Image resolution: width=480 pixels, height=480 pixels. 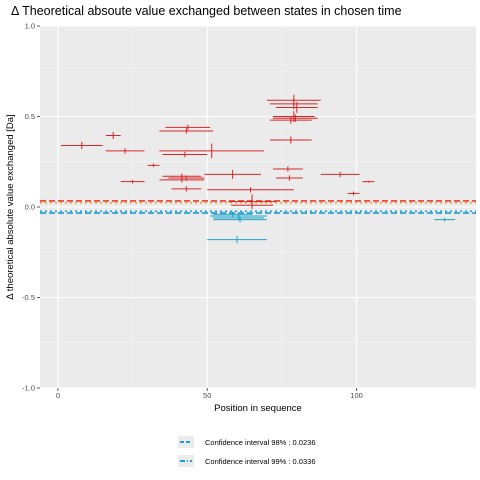 I want to click on y-tick-label: 1.0, so click(x=30, y=26).